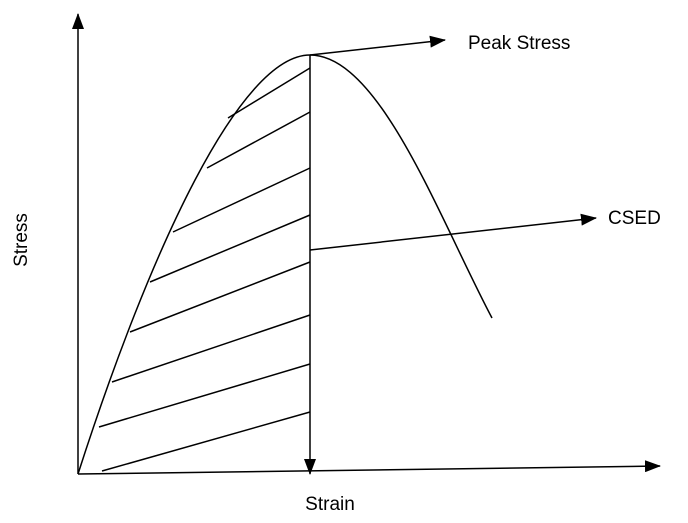  I want to click on x-axis-label: Strain, so click(330, 504).